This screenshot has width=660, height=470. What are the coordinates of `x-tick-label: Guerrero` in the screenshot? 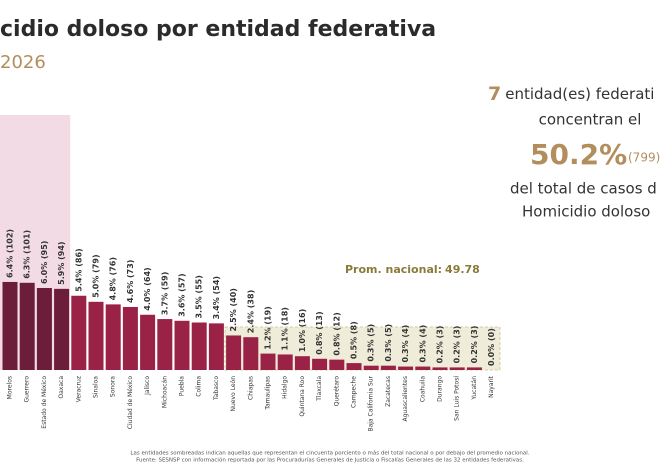 It's located at (27, 389).